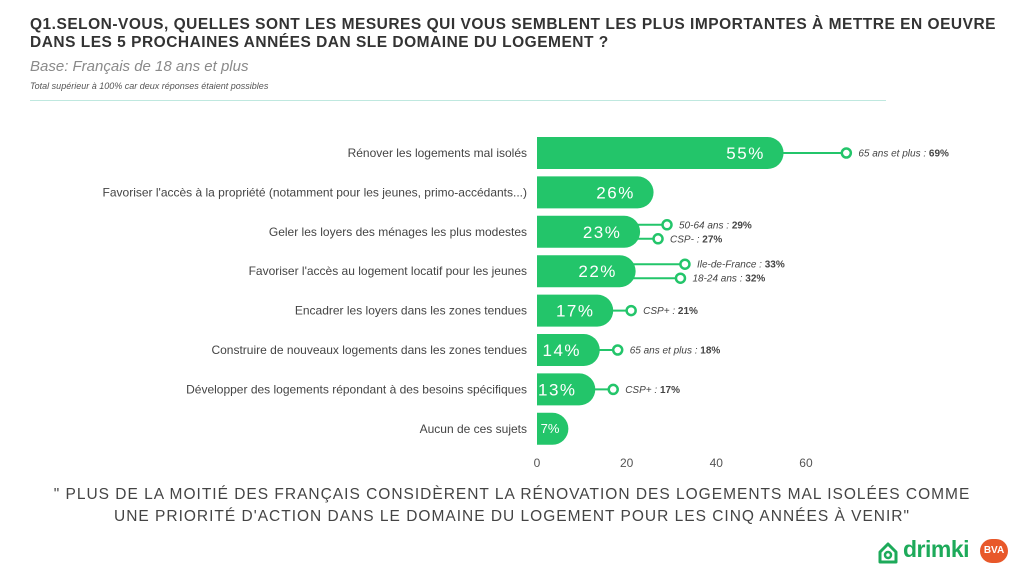 This screenshot has width=1024, height=575. What do you see at coordinates (473, 429) in the screenshot?
I see `category-label: Aucun de ces sujets` at bounding box center [473, 429].